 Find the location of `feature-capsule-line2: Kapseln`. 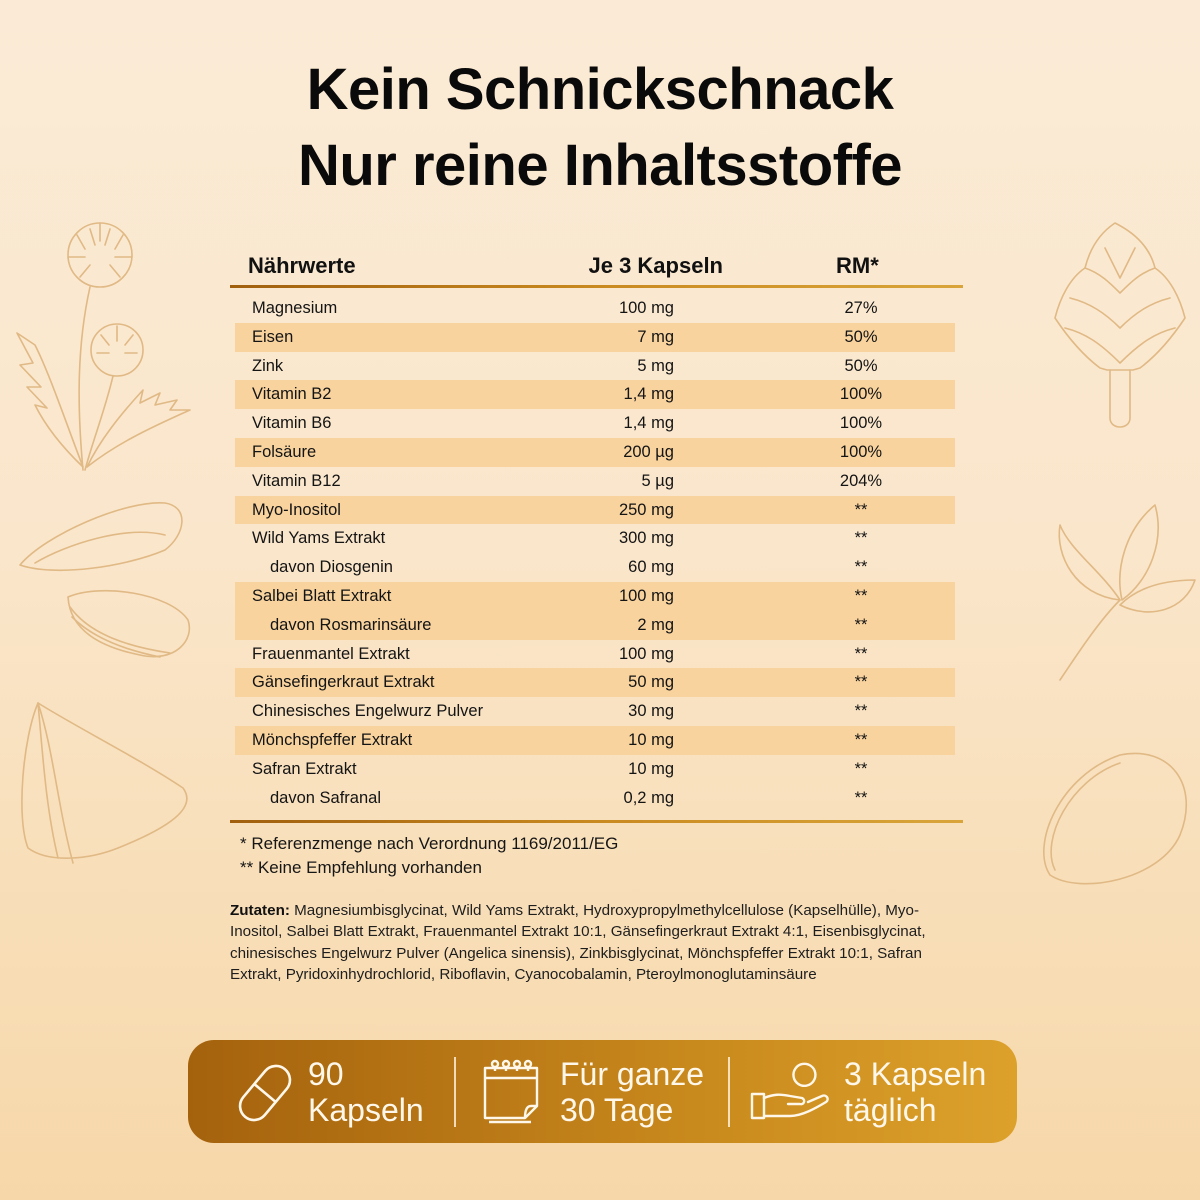

feature-capsule-line2: Kapseln is located at coordinates (366, 1110).